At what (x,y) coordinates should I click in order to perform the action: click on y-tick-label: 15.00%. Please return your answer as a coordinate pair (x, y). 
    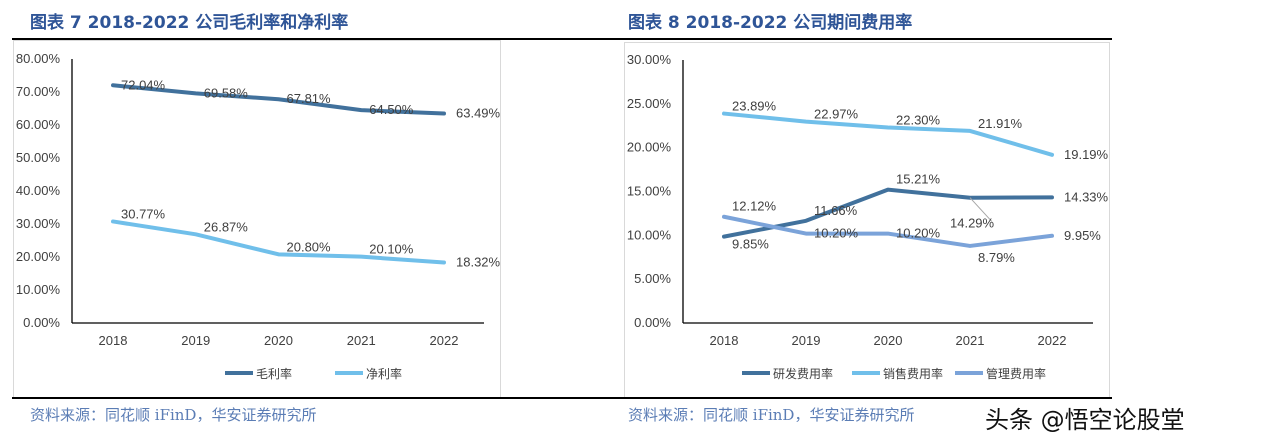
    Looking at the image, I should click on (649, 191).